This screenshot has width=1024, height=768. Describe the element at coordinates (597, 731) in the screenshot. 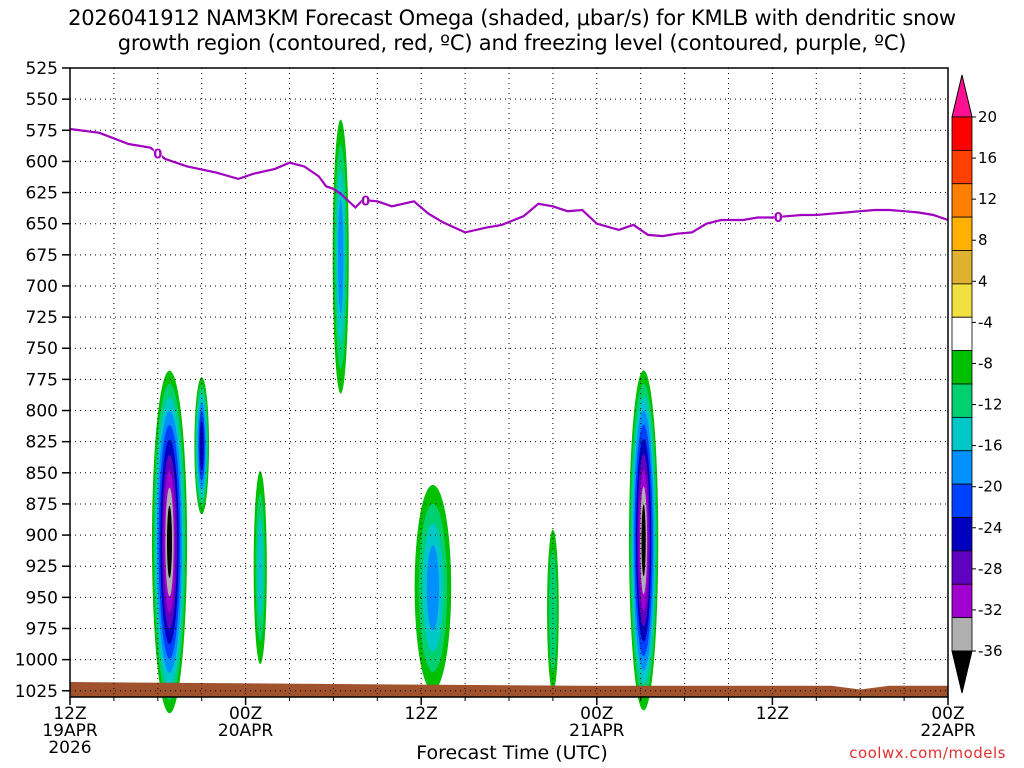

I see `x-tick-label-3-line2: 21APR` at that location.